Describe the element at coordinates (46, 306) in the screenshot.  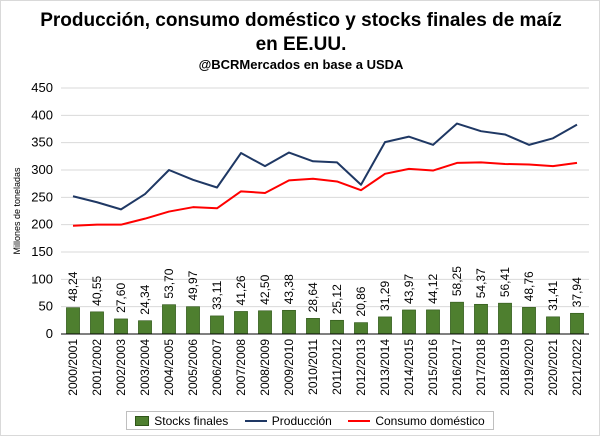
I see `y-tick-label: 50` at that location.